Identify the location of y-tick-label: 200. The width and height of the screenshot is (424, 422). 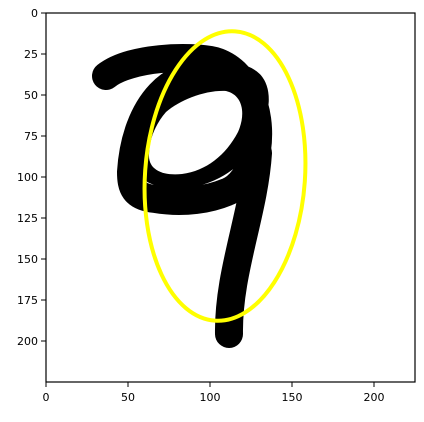
(27, 341).